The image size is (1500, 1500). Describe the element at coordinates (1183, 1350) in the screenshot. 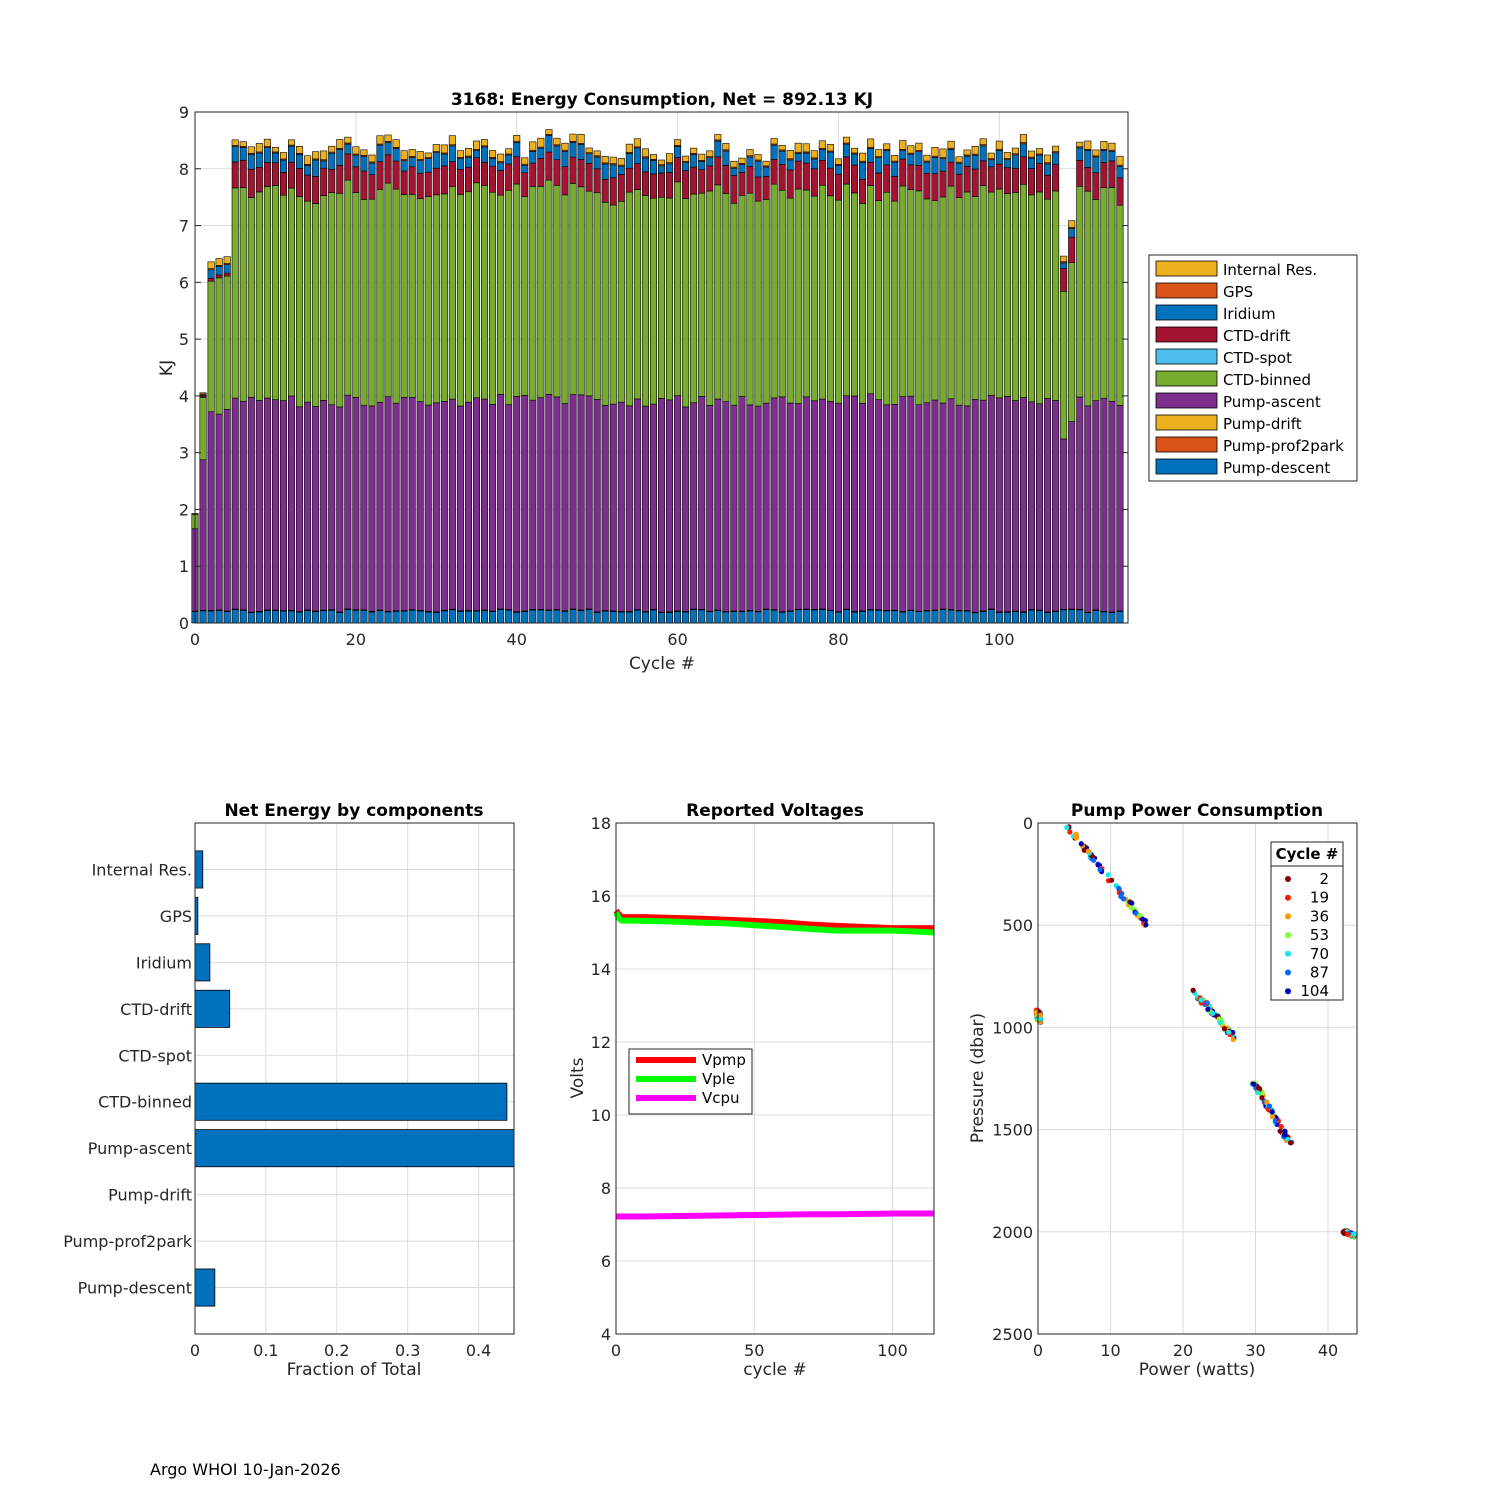

I see `pump-xtick-label: 20` at that location.